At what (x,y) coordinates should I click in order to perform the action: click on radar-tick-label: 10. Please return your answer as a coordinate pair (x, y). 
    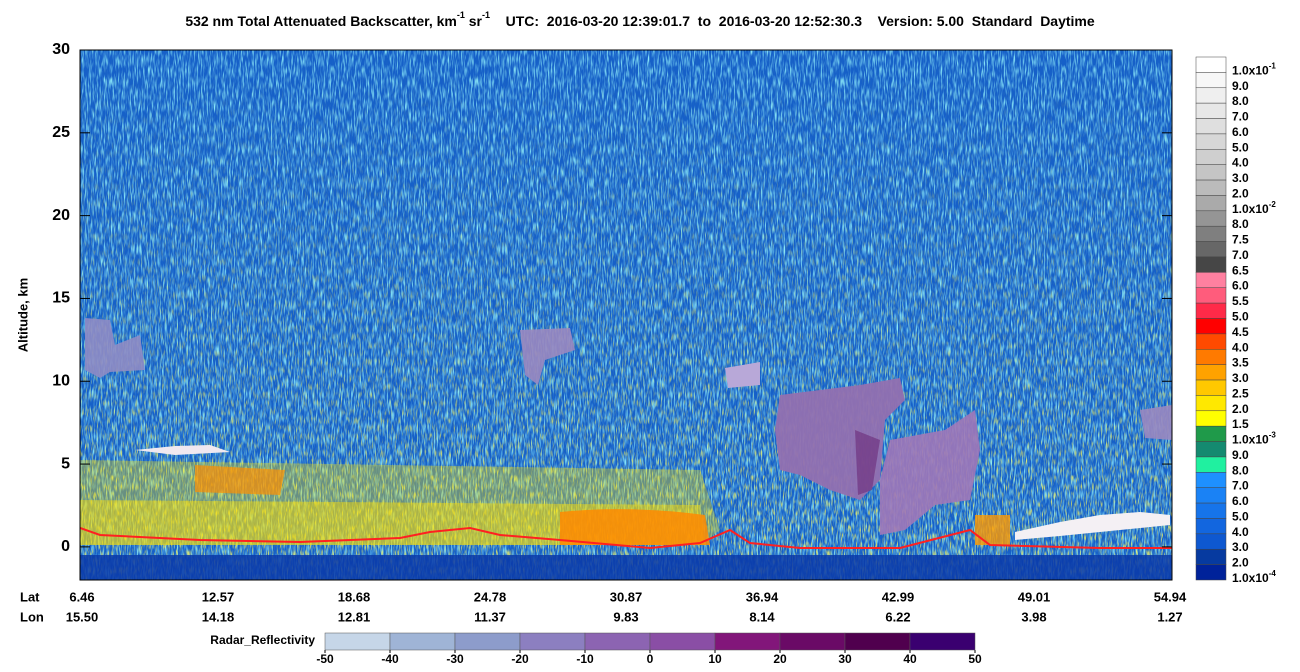
    Looking at the image, I should click on (715, 659).